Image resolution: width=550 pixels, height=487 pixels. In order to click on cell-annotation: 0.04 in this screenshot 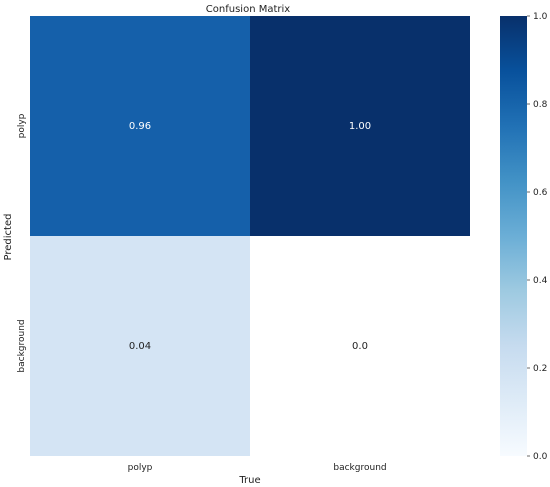, I will do `click(140, 346)`.